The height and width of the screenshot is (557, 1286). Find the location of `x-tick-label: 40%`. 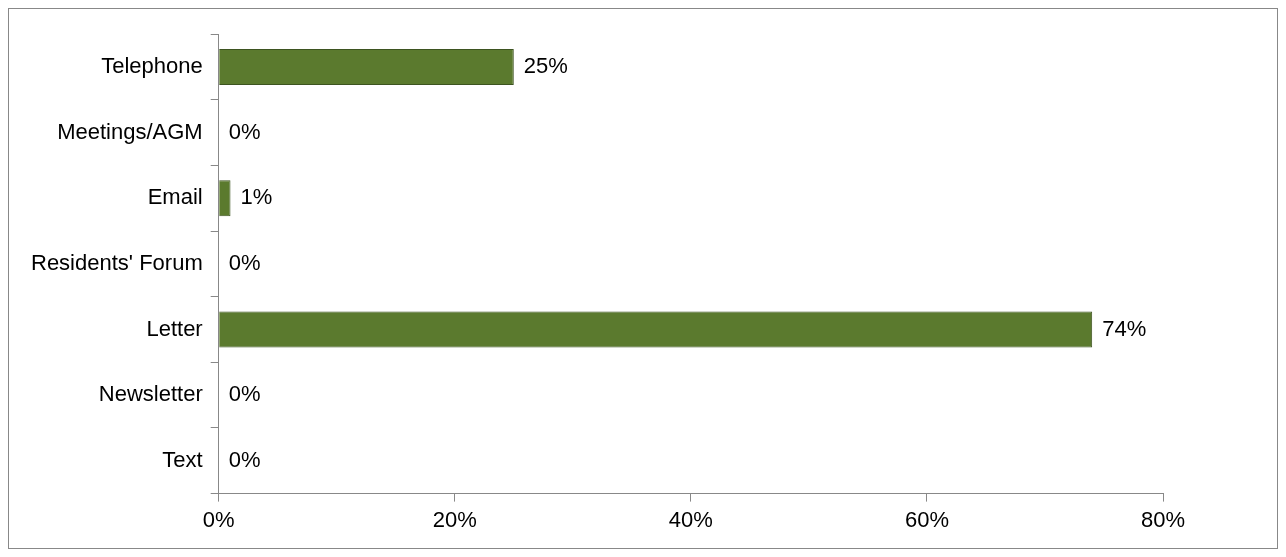

x-tick-label: 40% is located at coordinates (690, 519).